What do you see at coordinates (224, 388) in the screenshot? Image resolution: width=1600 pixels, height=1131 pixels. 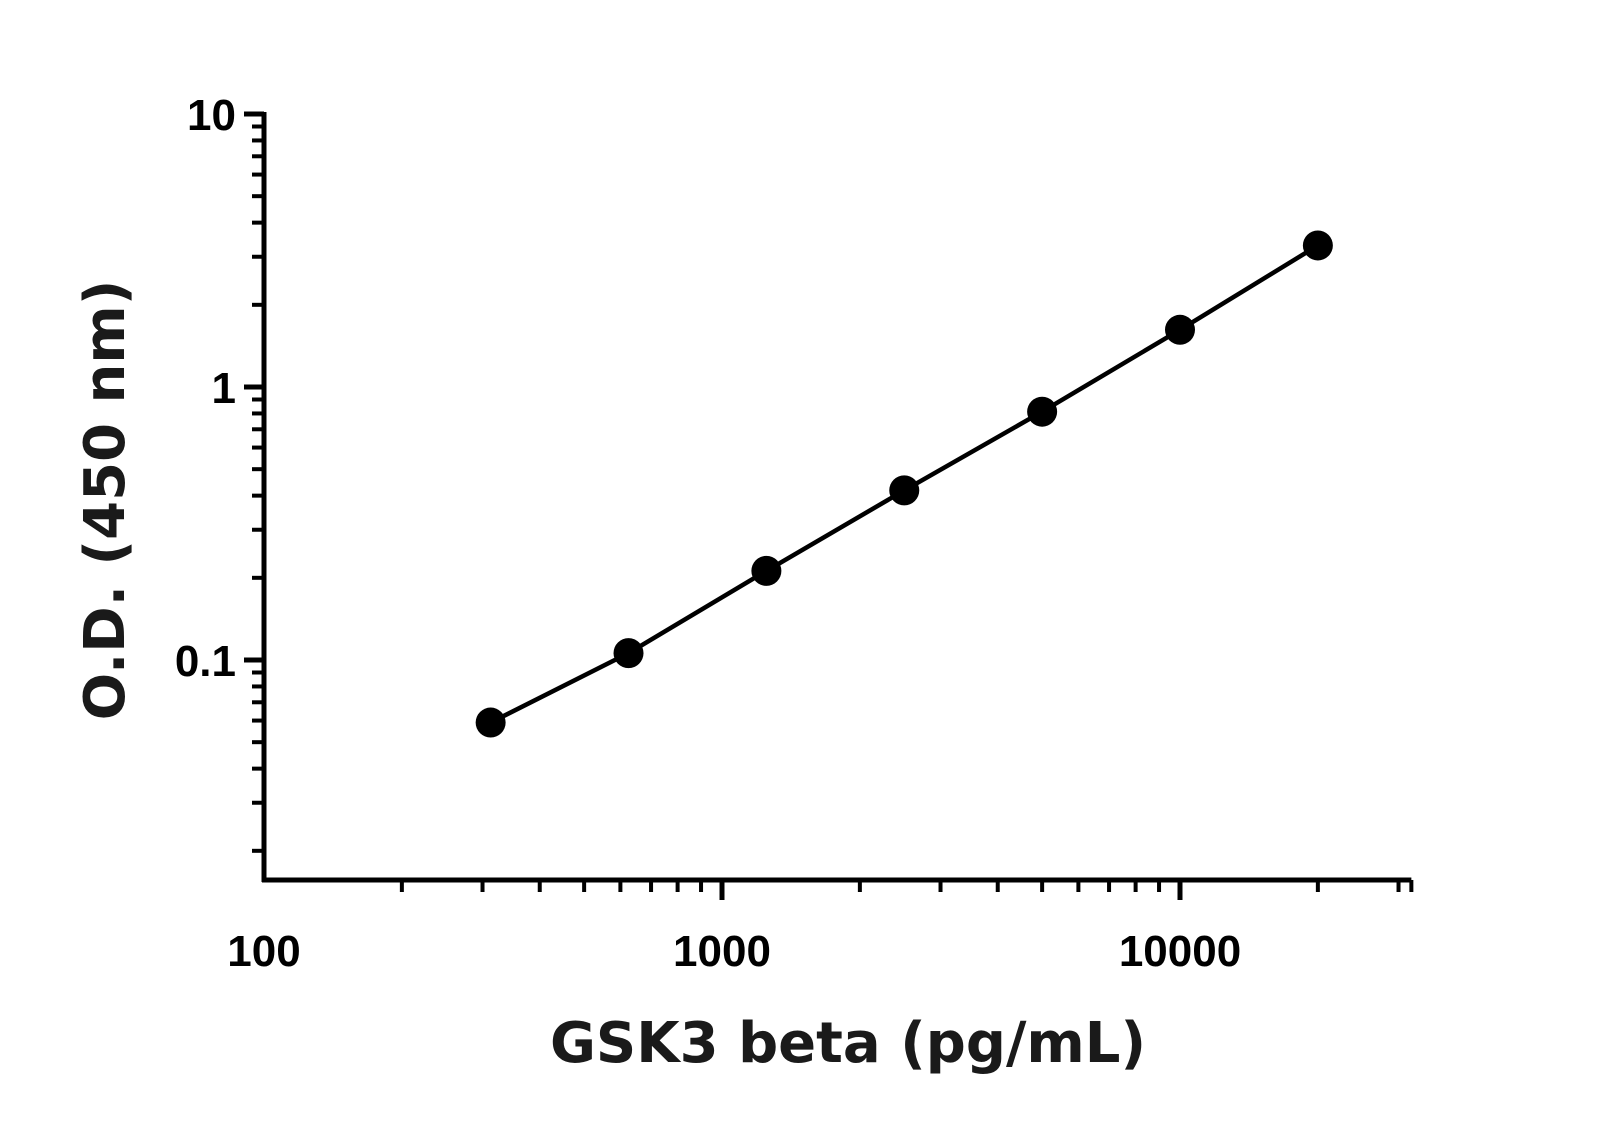 I see `y-tick-label: 1` at bounding box center [224, 388].